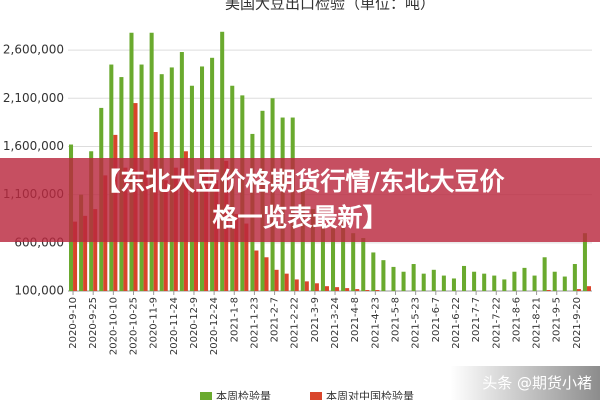 This screenshot has height=400, width=600. I want to click on x-tick-label: 2020-12-24, so click(214, 326).